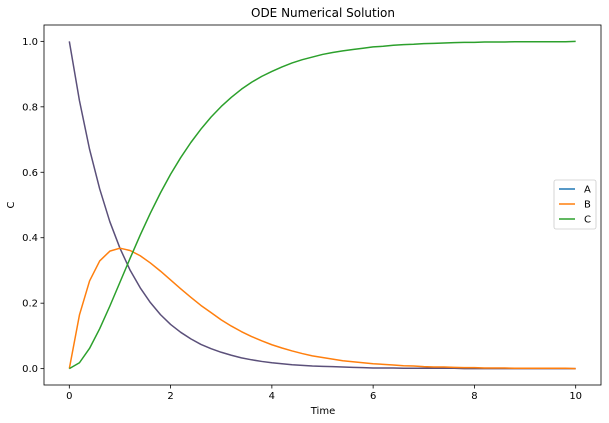 Image resolution: width=609 pixels, height=423 pixels. Describe the element at coordinates (30, 369) in the screenshot. I see `y-tick-label: 0.0` at that location.